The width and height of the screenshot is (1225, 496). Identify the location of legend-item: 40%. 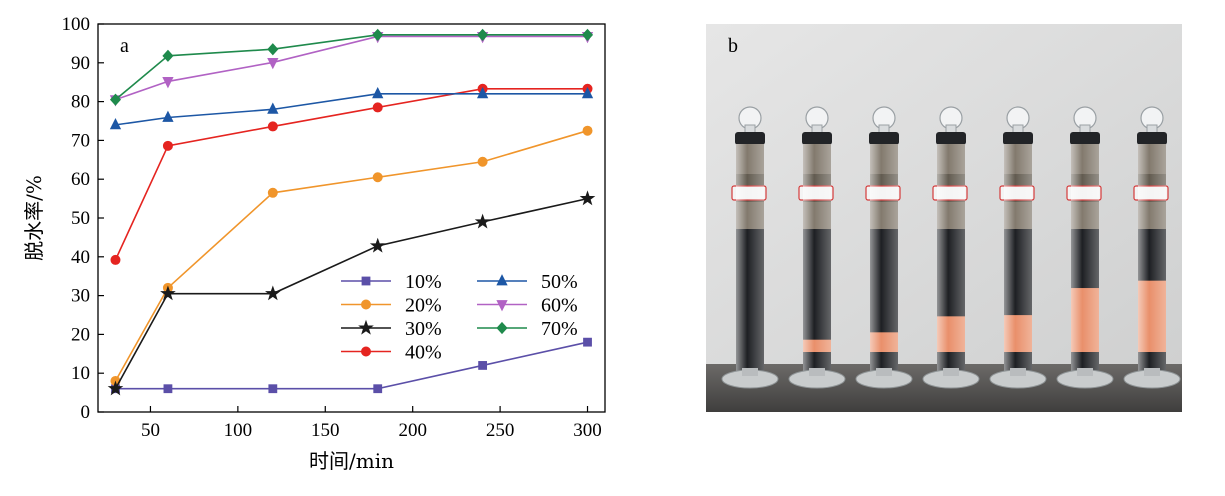
(391, 353).